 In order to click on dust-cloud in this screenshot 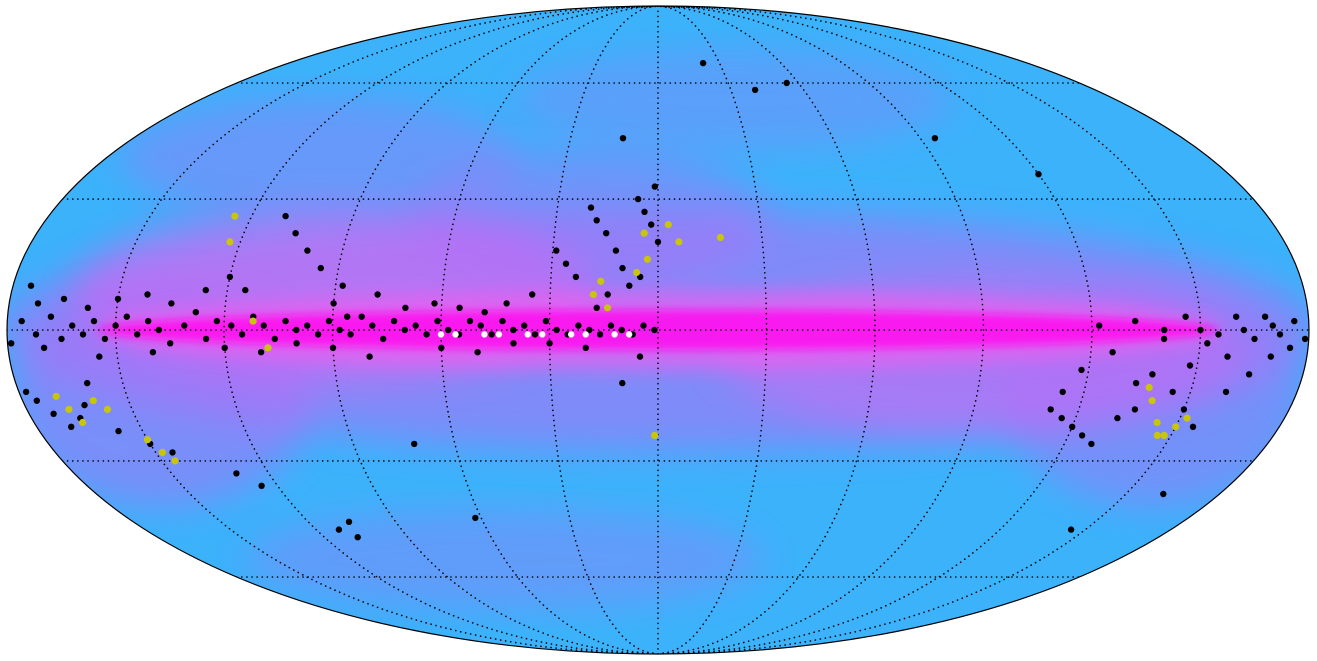, I will do `click(589, 220)`.